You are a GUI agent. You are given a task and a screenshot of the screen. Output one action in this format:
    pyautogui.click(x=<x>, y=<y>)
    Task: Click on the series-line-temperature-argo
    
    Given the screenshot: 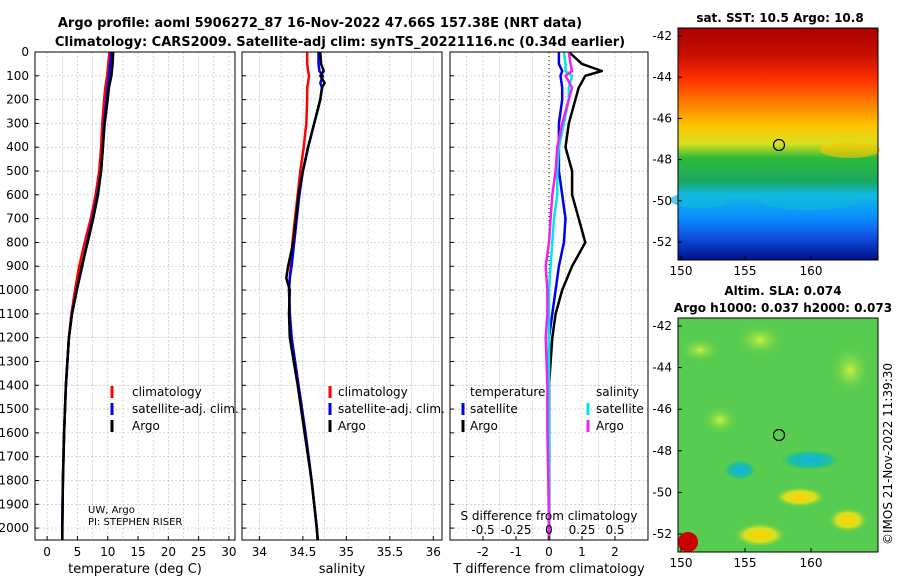 What is the action you would take?
    pyautogui.click(x=575, y=296)
    